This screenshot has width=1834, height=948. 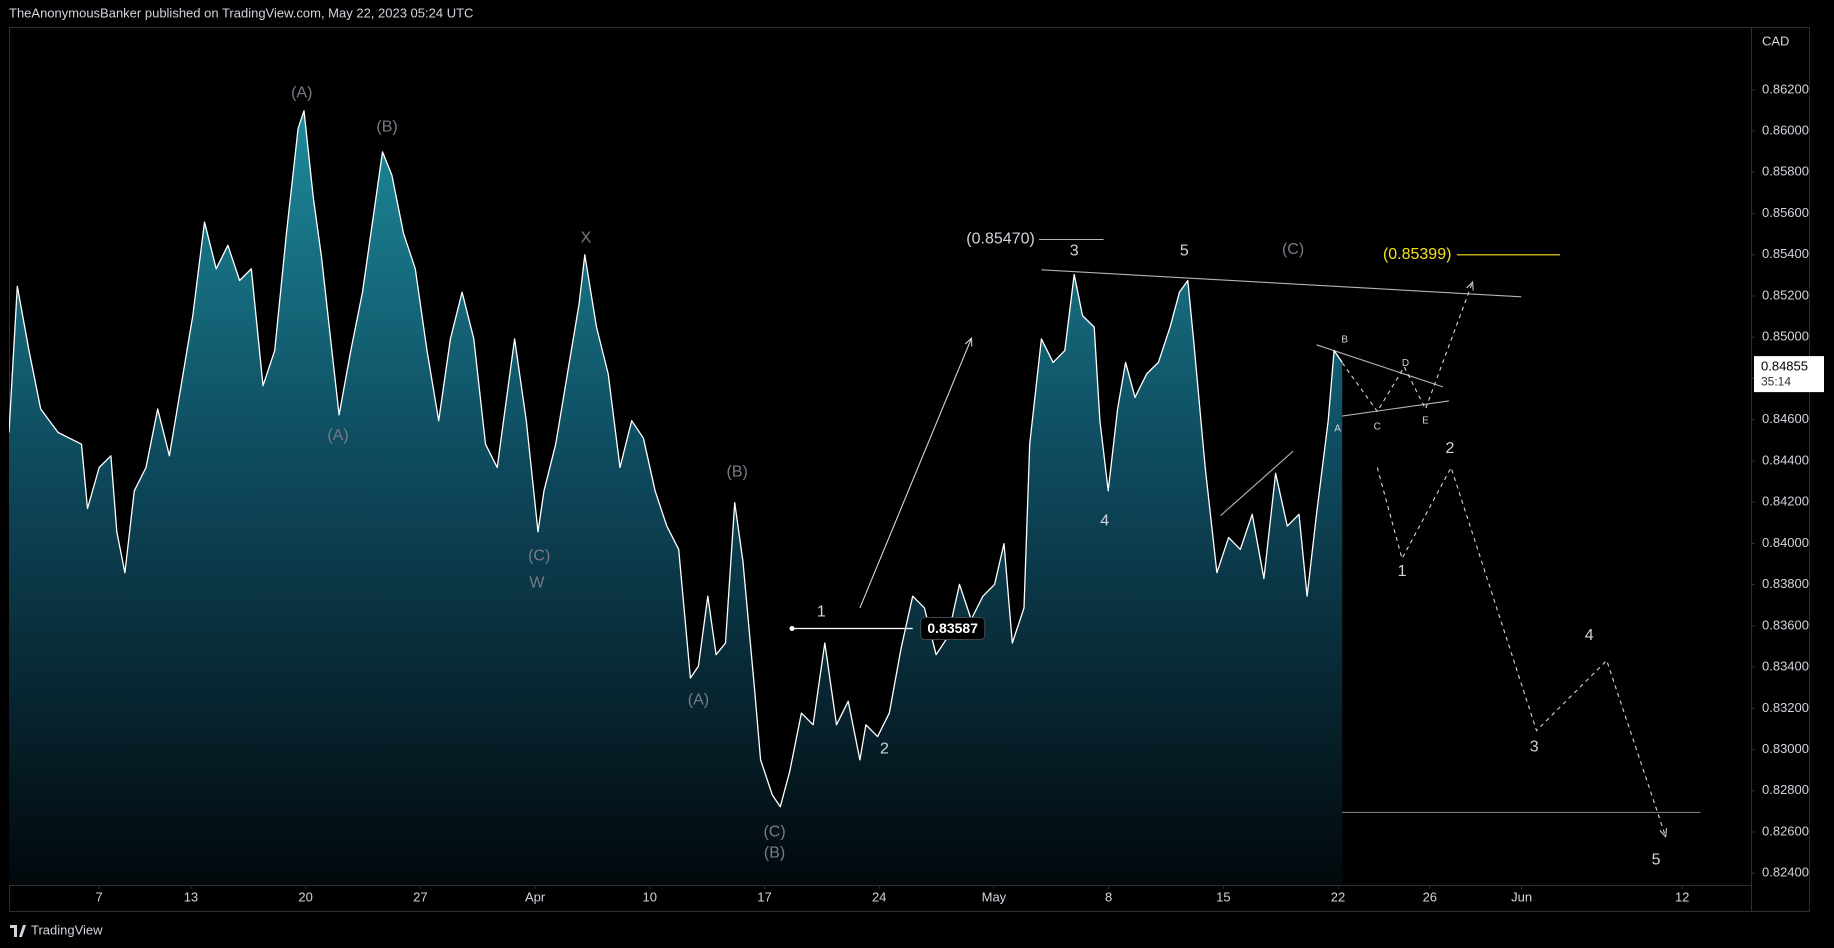 What do you see at coordinates (994, 896) in the screenshot?
I see `x-tick-label: May` at bounding box center [994, 896].